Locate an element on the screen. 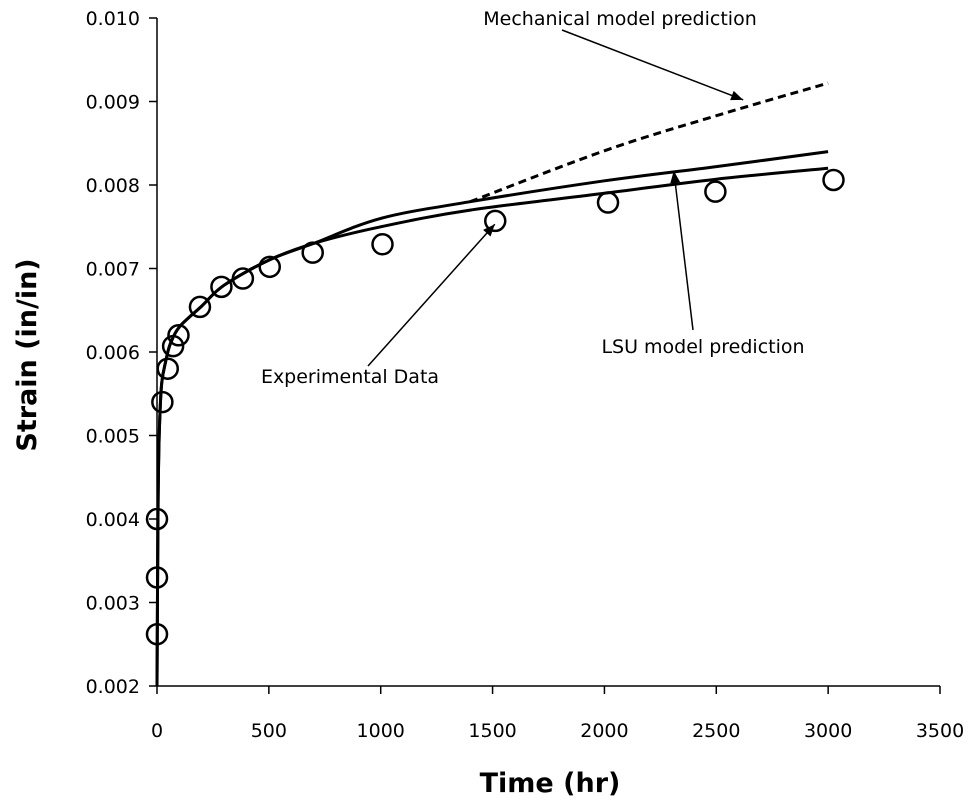 The image size is (970, 800). y-tick-label: 0.010 is located at coordinates (113, 19).